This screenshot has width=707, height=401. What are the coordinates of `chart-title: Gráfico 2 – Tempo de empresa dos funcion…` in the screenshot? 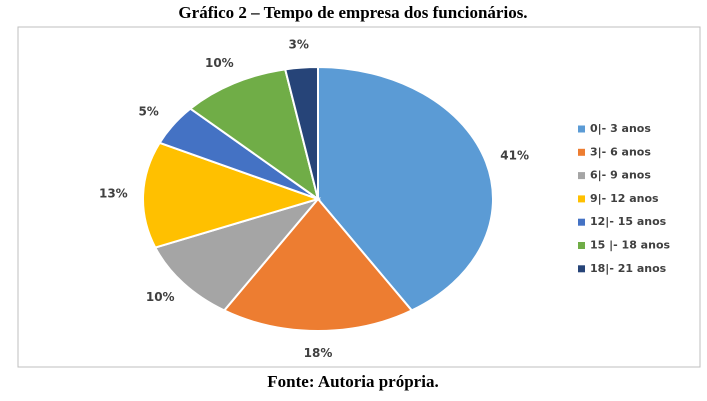 It's located at (352, 12).